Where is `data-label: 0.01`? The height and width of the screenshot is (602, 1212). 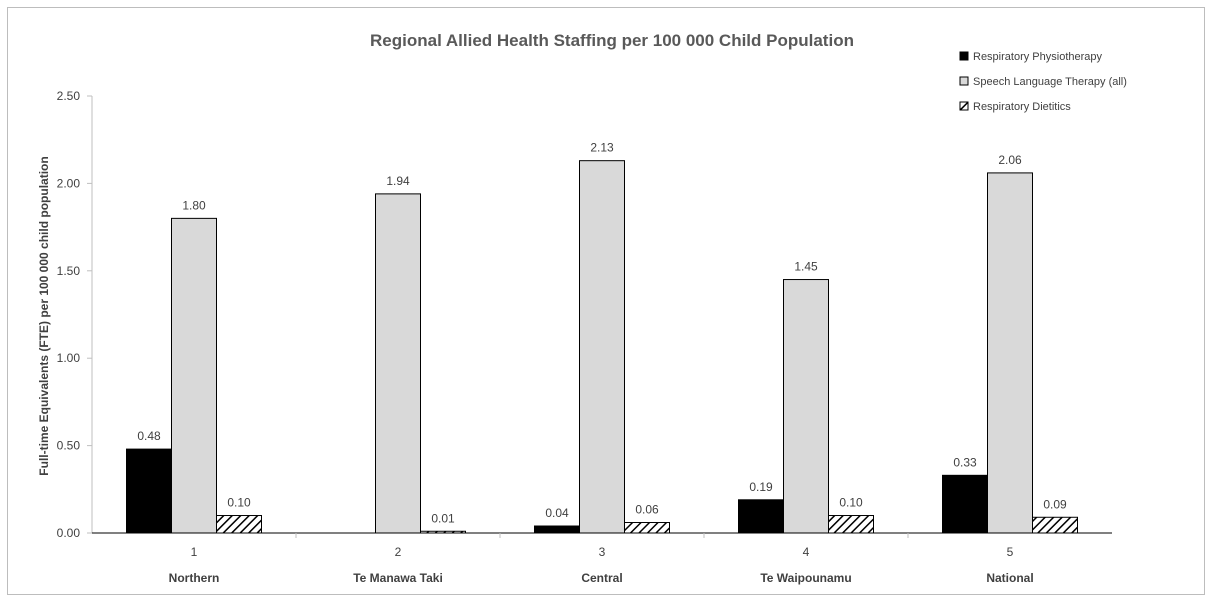 data-label: 0.01 is located at coordinates (443, 518).